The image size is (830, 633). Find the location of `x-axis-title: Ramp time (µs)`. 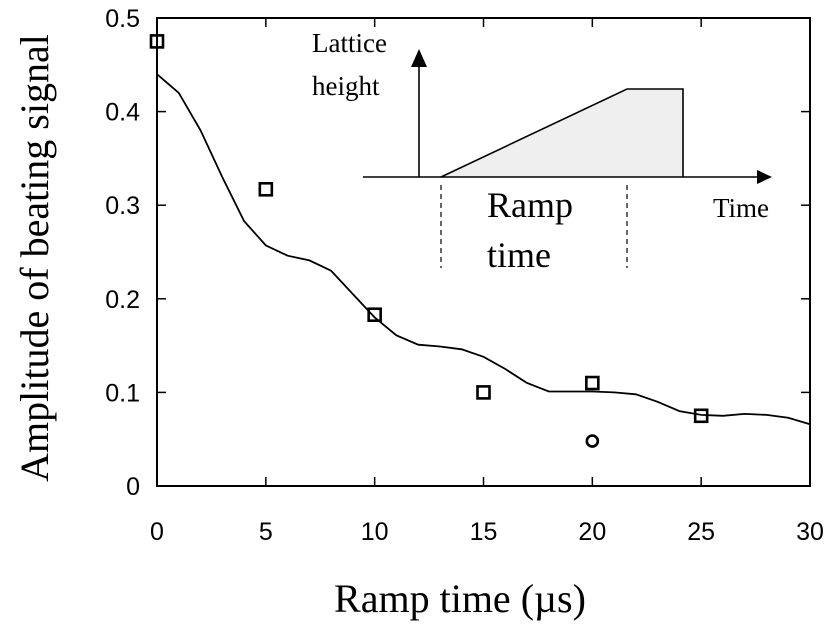

x-axis-title: Ramp time (µs) is located at coordinates (460, 598).